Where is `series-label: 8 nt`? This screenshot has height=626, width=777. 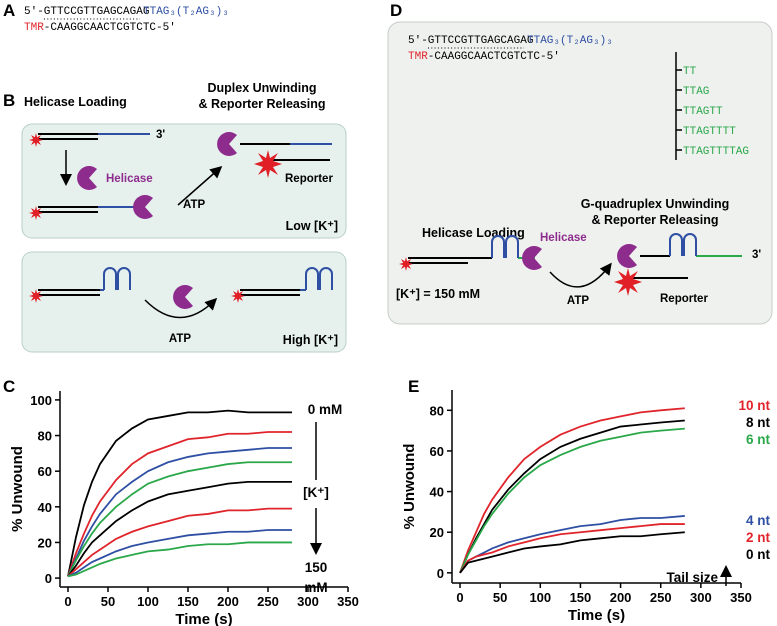 series-label: 8 nt is located at coordinates (758, 422).